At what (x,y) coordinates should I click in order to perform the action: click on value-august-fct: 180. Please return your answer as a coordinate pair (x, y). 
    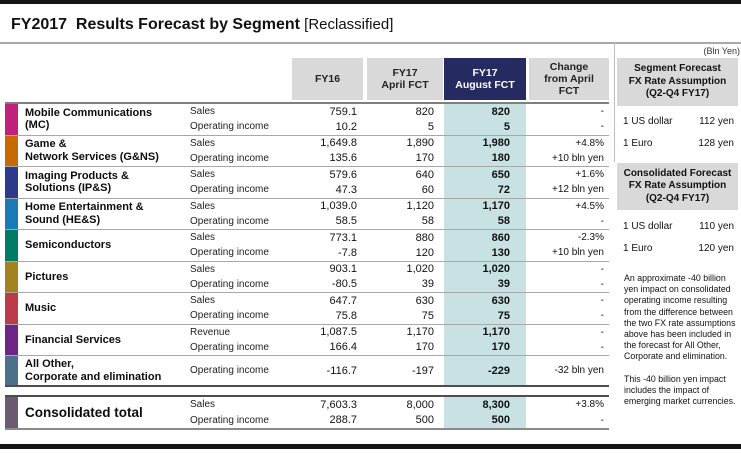
    Looking at the image, I should click on (500, 158).